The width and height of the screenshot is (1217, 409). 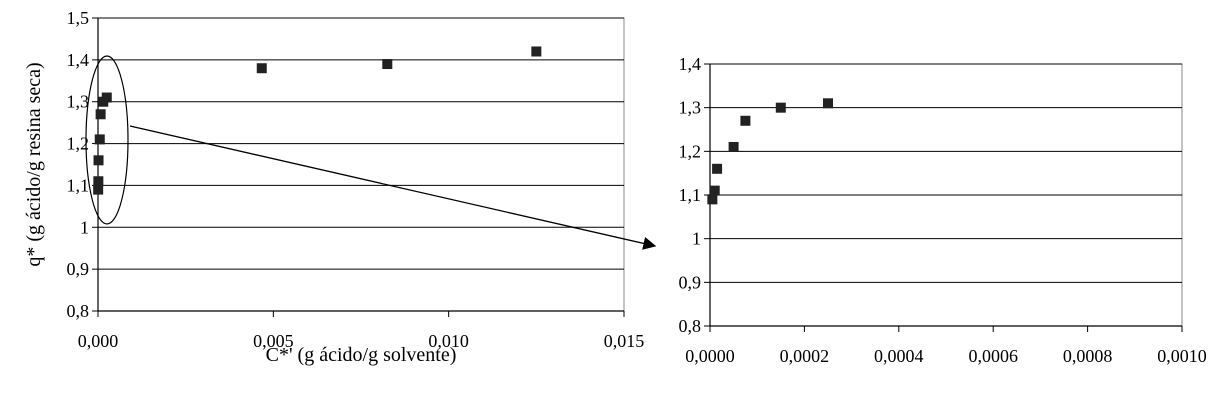 What do you see at coordinates (624, 341) in the screenshot?
I see `x-tick-label: 0,015` at bounding box center [624, 341].